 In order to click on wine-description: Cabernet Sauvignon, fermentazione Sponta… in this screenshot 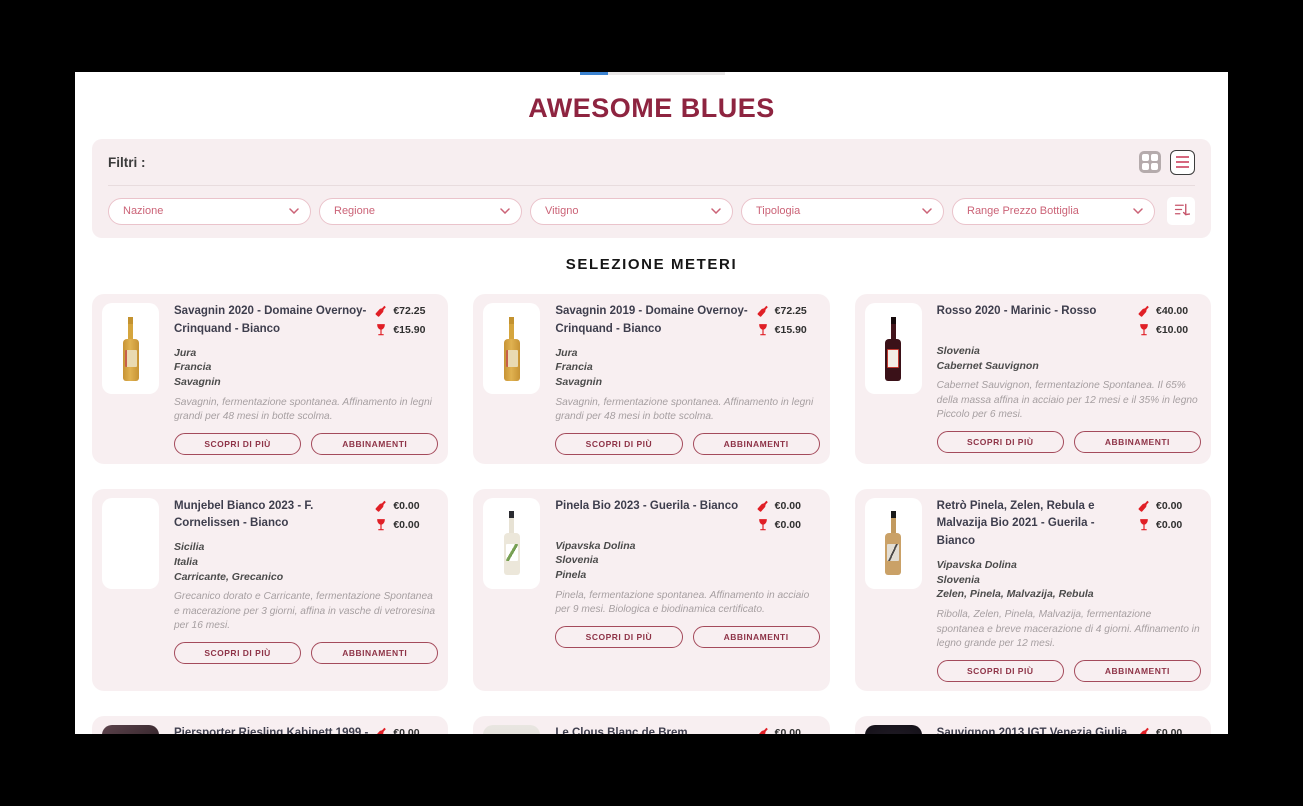, I will do `click(1067, 400)`.